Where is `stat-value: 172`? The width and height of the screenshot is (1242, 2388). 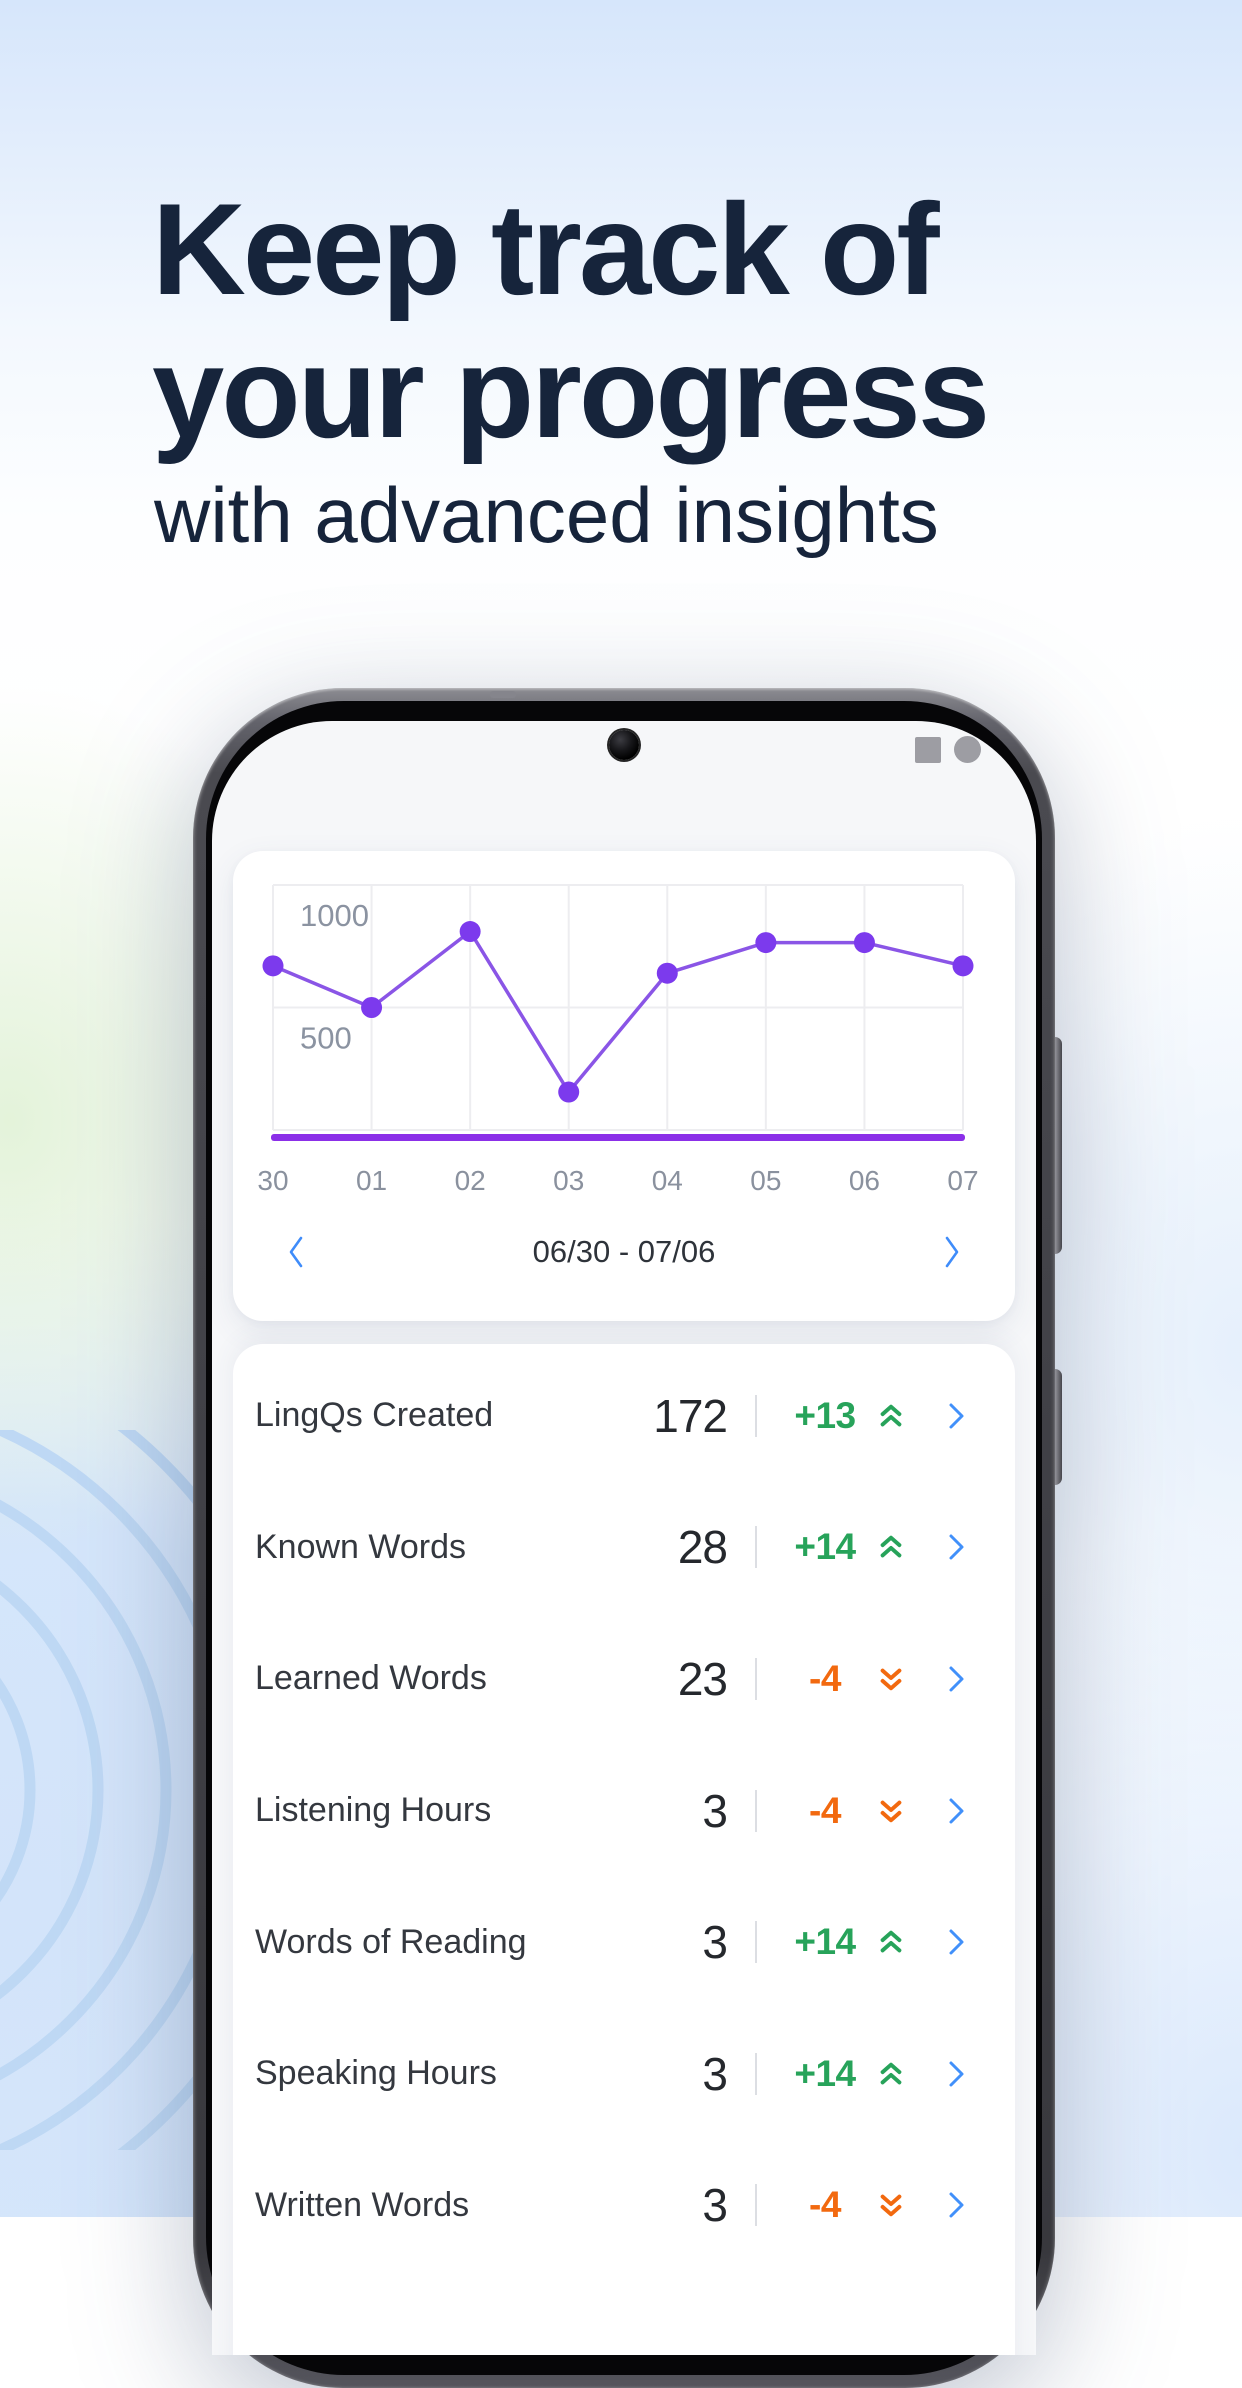
stat-value: 172 is located at coordinates (690, 1415).